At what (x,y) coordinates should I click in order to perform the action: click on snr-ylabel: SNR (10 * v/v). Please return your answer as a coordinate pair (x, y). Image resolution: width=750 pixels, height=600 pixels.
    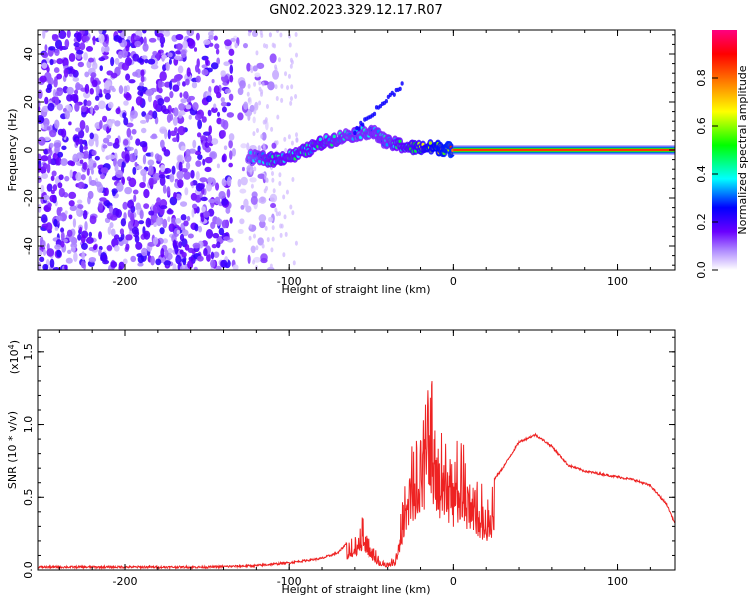
    Looking at the image, I should click on (12, 450).